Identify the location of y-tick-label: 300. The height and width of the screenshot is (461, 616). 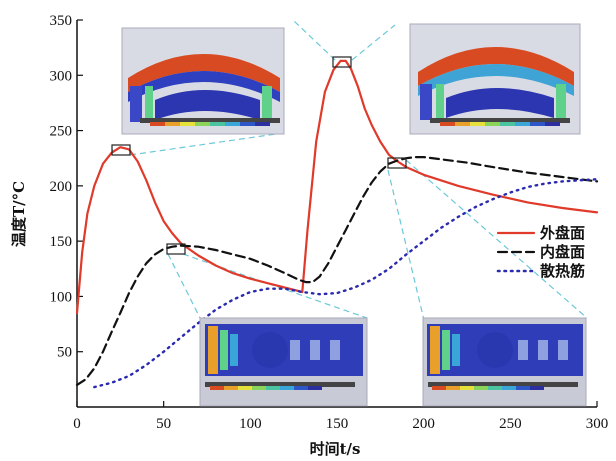
(61, 76).